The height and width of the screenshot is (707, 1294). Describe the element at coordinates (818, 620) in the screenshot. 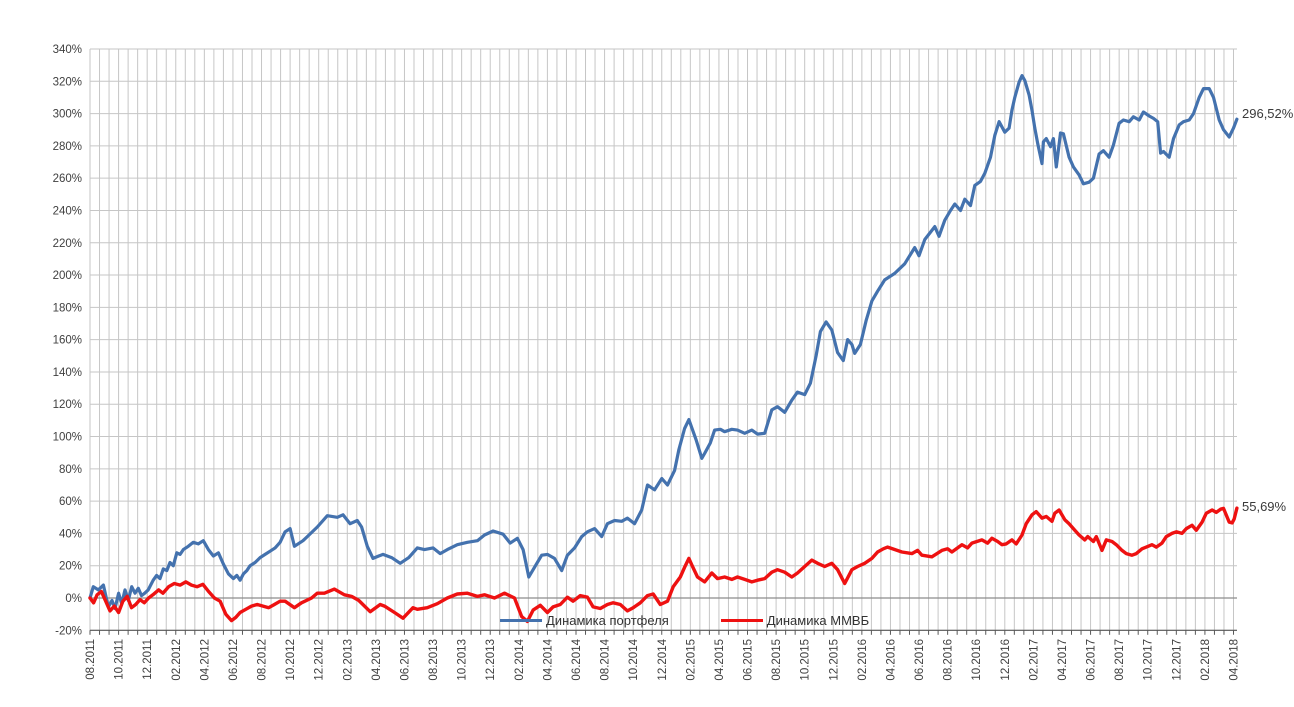

I see `legend-label-micex: Динамика ММВБ` at that location.